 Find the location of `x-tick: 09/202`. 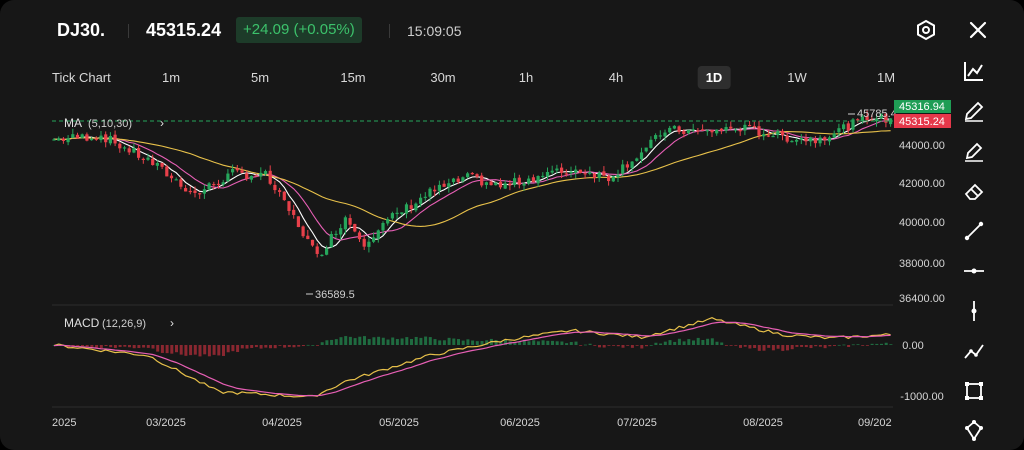

x-tick: 09/202 is located at coordinates (875, 423).